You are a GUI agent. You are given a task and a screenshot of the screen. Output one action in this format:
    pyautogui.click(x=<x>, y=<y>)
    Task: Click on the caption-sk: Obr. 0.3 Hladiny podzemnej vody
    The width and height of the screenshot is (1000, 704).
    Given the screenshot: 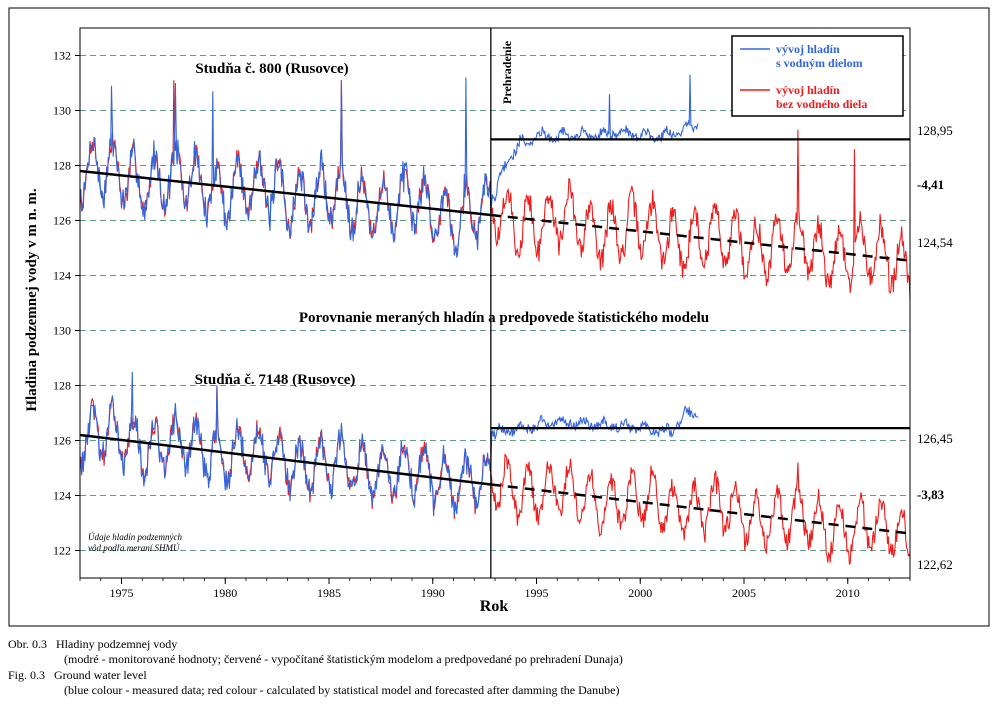 What is the action you would take?
    pyautogui.click(x=92, y=644)
    